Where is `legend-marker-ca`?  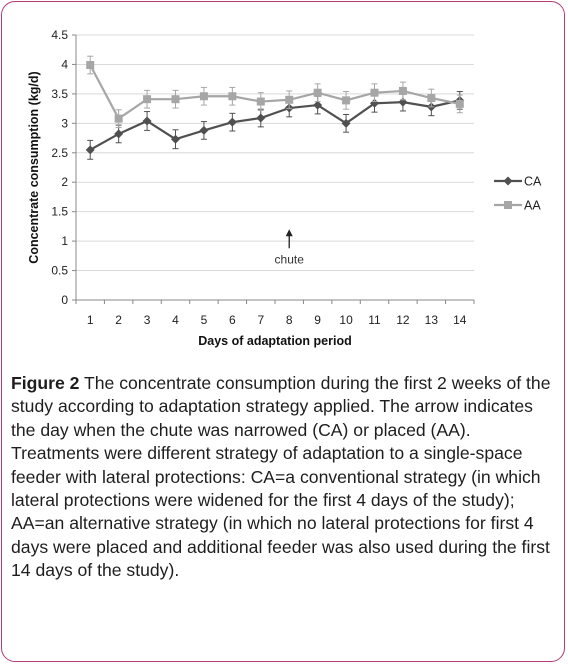 legend-marker-ca is located at coordinates (508, 181).